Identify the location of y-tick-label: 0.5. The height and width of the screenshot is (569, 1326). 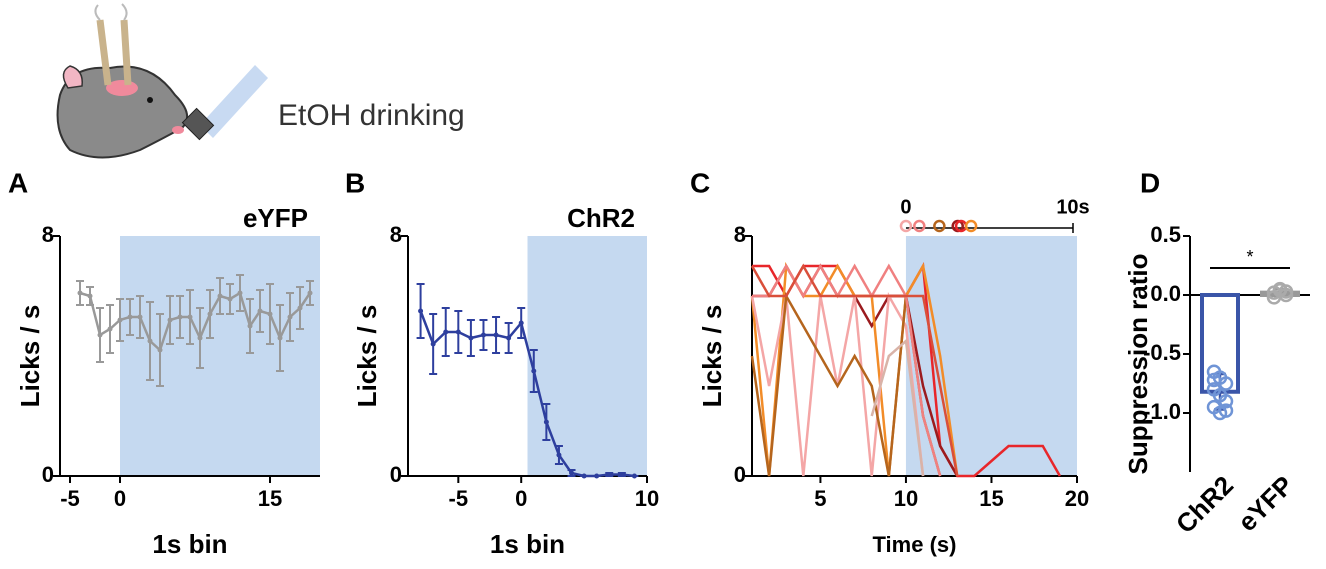
(1165, 234).